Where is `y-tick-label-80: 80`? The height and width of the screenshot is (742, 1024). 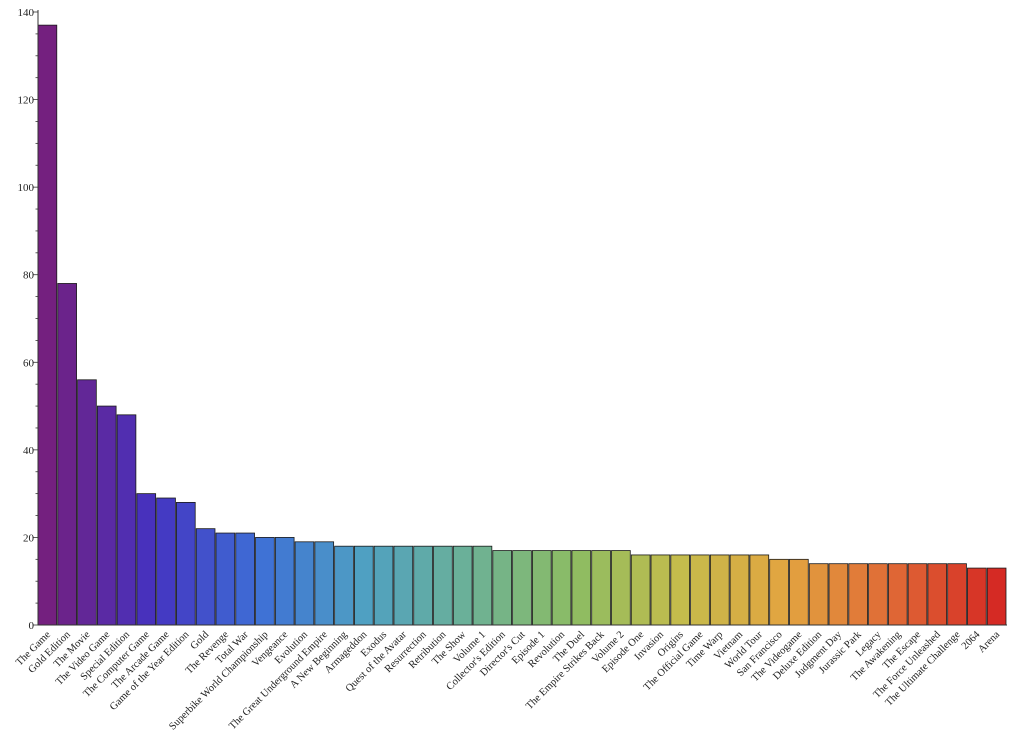 y-tick-label-80: 80 is located at coordinates (29, 276).